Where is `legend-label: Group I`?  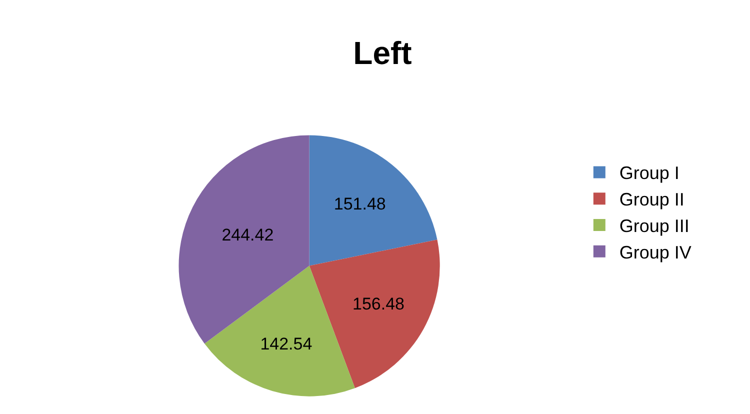
legend-label: Group I is located at coordinates (649, 173).